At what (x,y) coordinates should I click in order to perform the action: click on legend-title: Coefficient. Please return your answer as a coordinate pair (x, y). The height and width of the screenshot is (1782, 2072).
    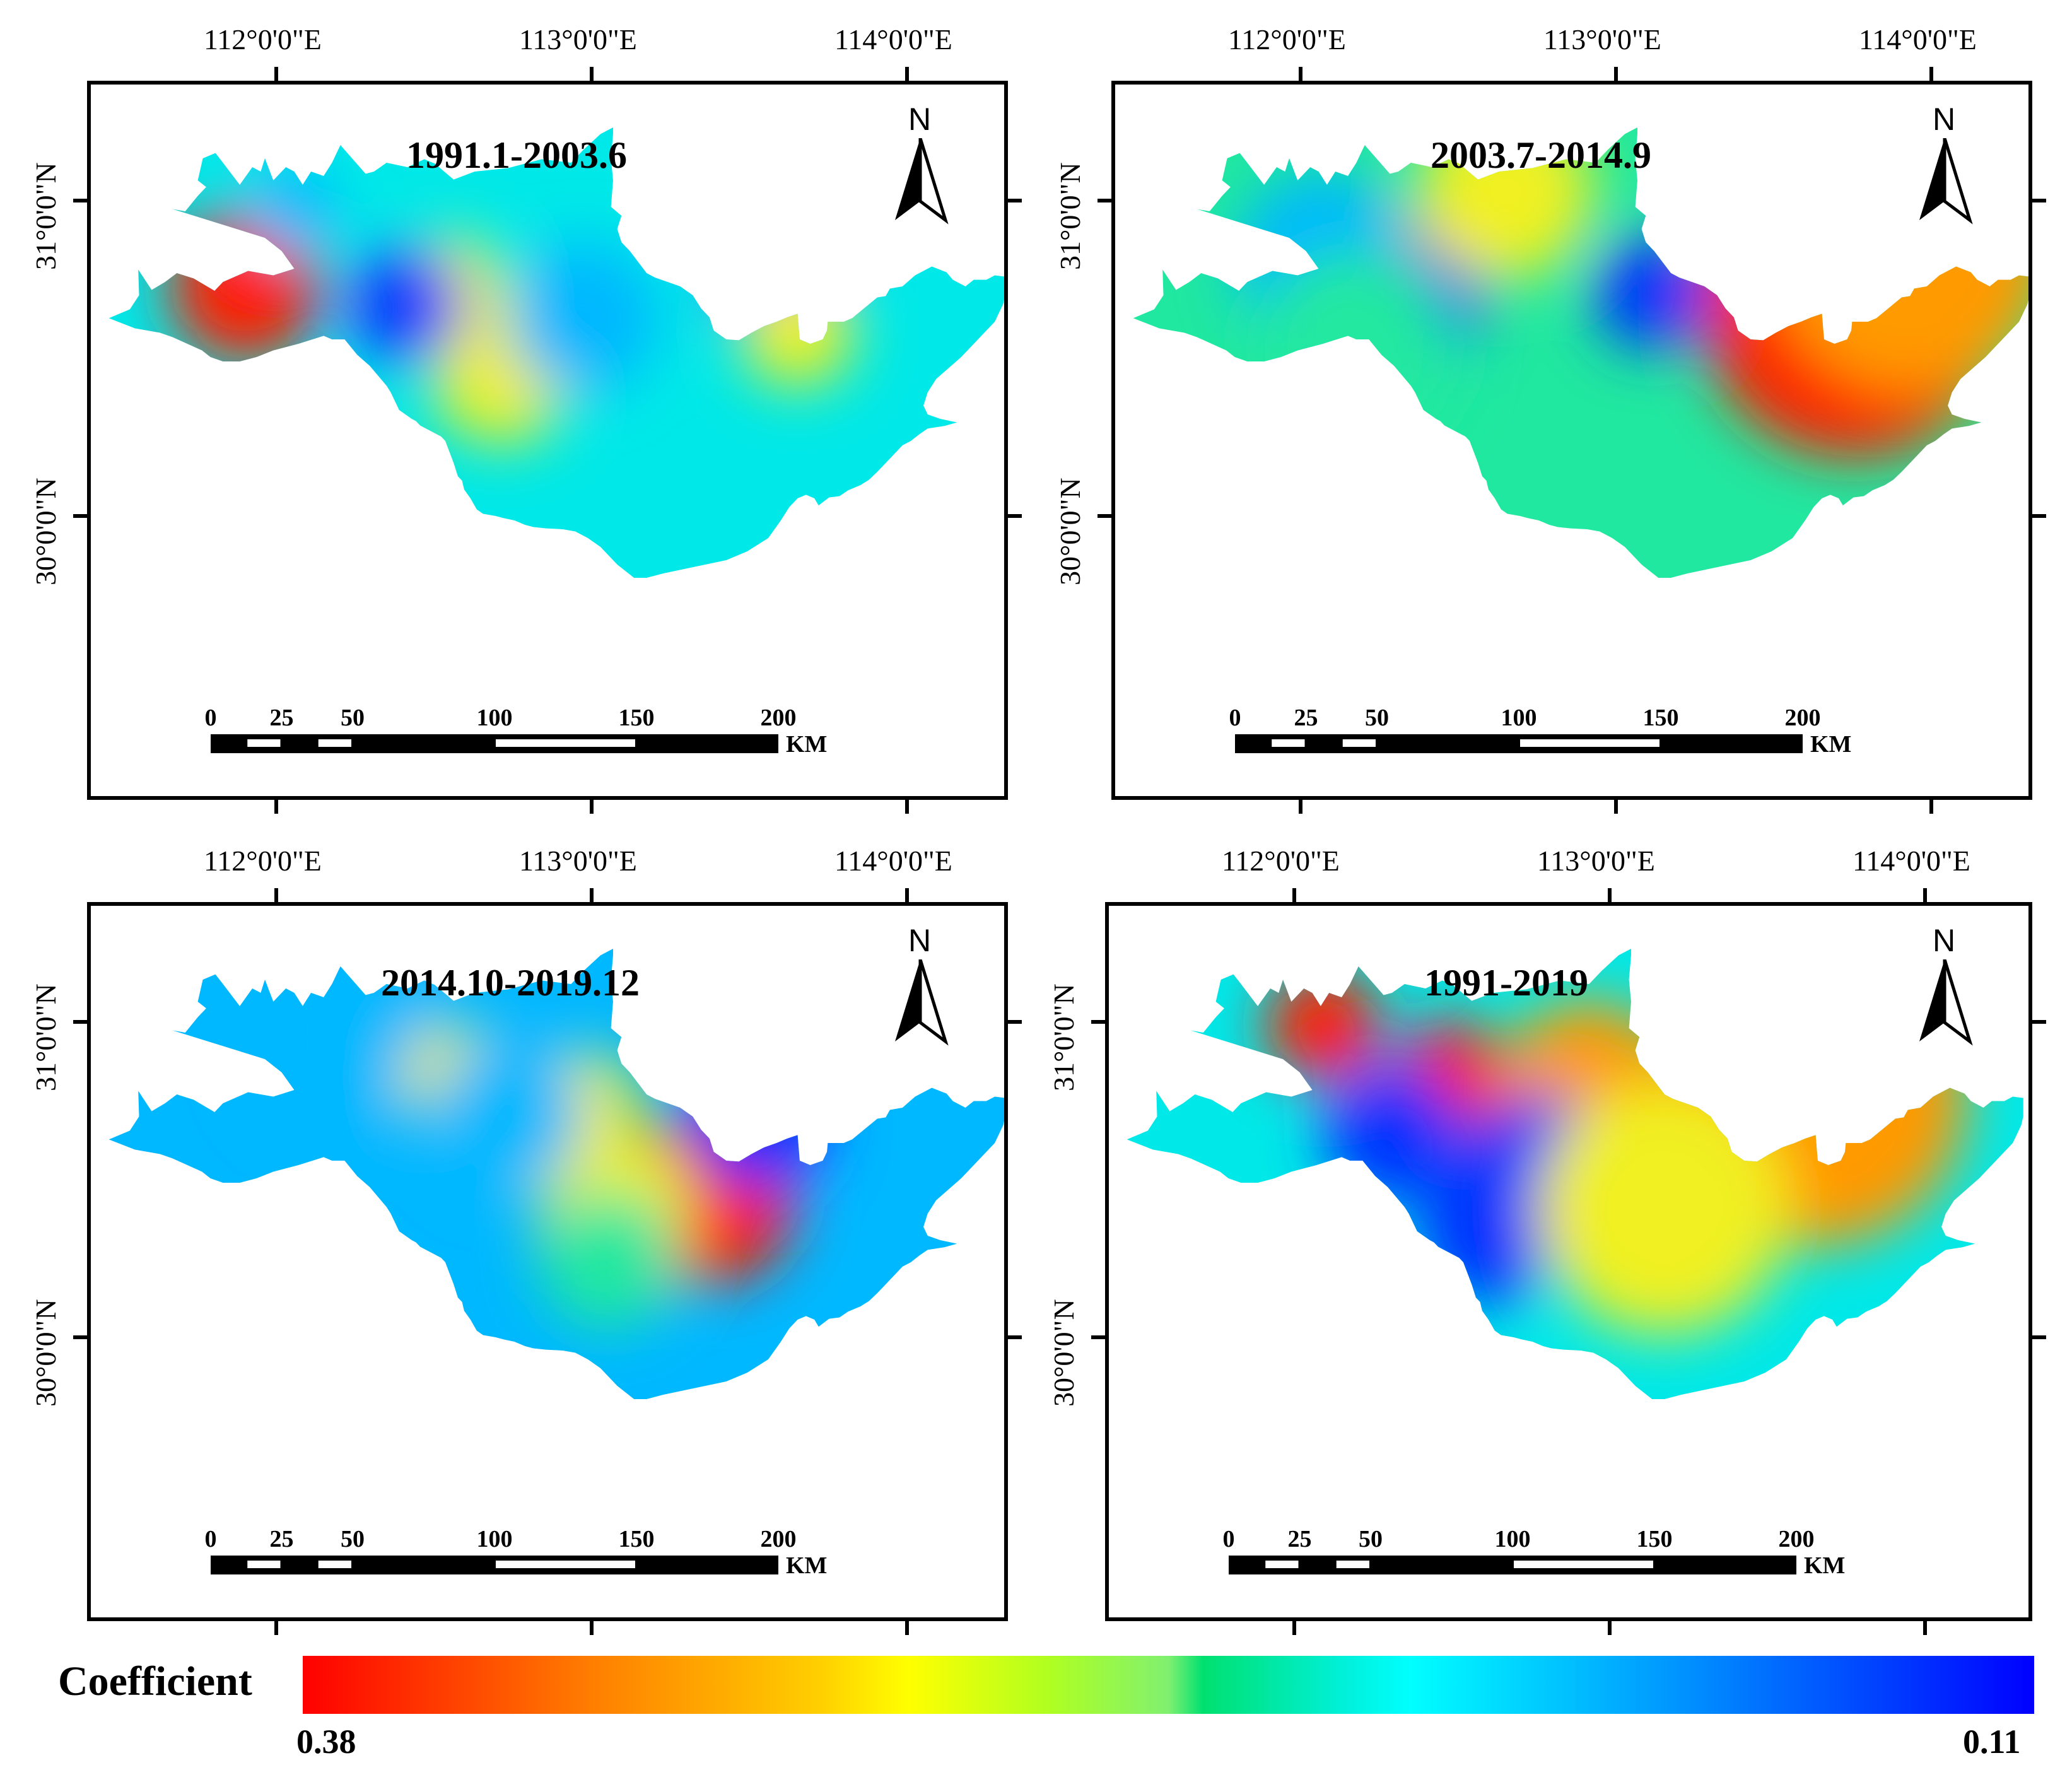
    Looking at the image, I should click on (155, 1681).